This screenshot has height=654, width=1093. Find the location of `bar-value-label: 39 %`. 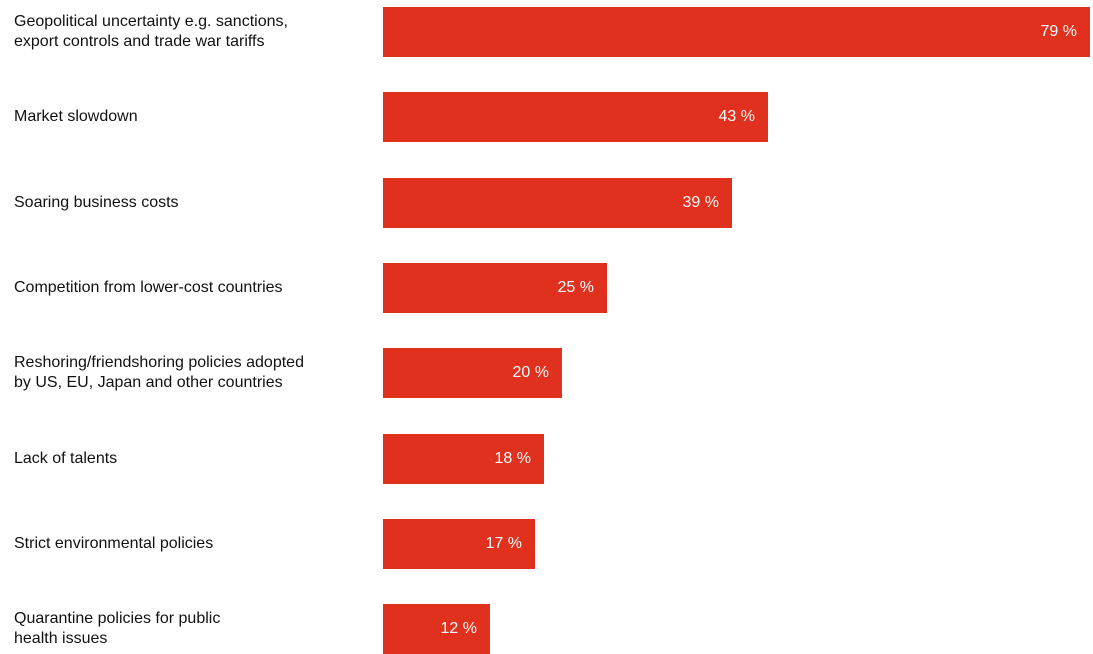

bar-value-label: 39 % is located at coordinates (700, 202).